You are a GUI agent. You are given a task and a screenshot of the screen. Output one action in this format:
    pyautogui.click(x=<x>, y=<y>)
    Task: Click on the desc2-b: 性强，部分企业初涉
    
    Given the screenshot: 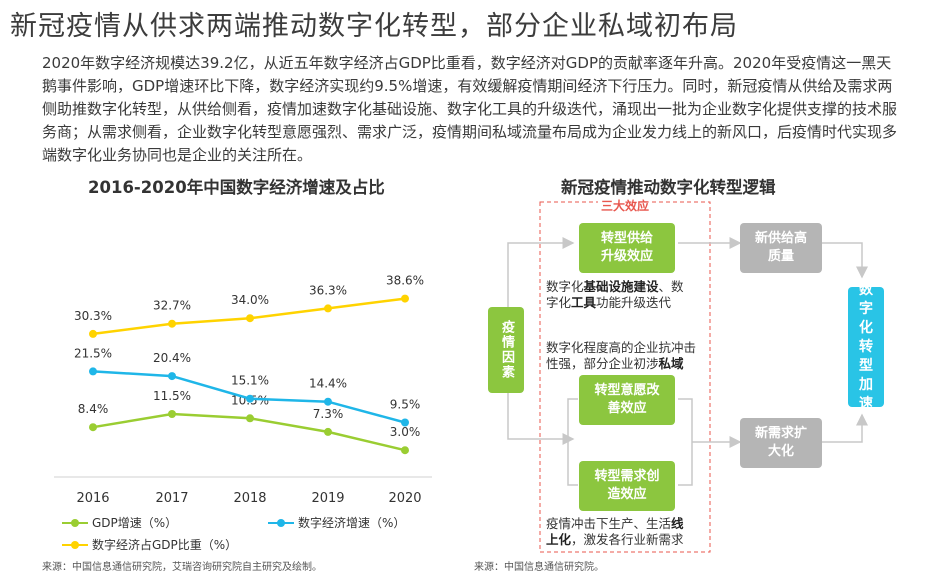 What is the action you would take?
    pyautogui.click(x=602, y=363)
    